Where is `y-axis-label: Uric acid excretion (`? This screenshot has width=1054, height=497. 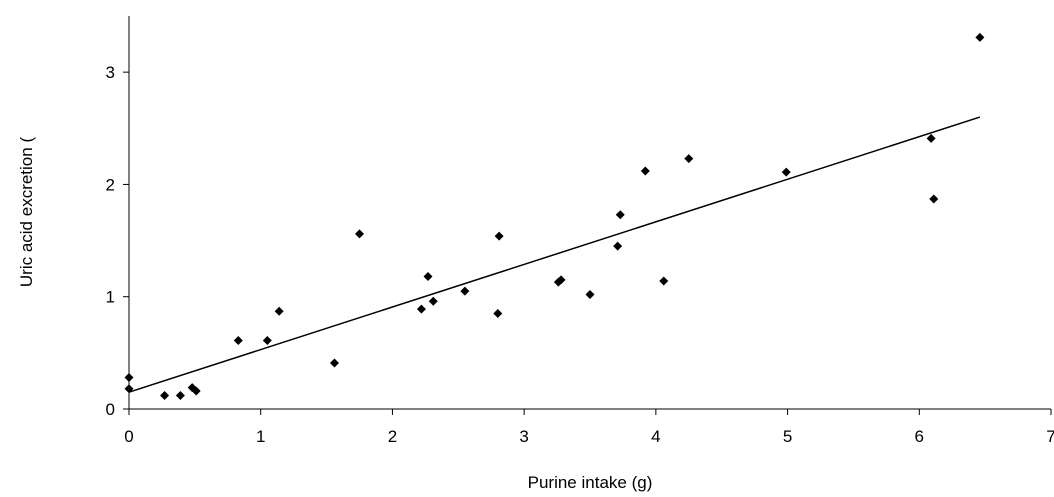 y-axis-label: Uric acid excretion ( is located at coordinates (26, 212).